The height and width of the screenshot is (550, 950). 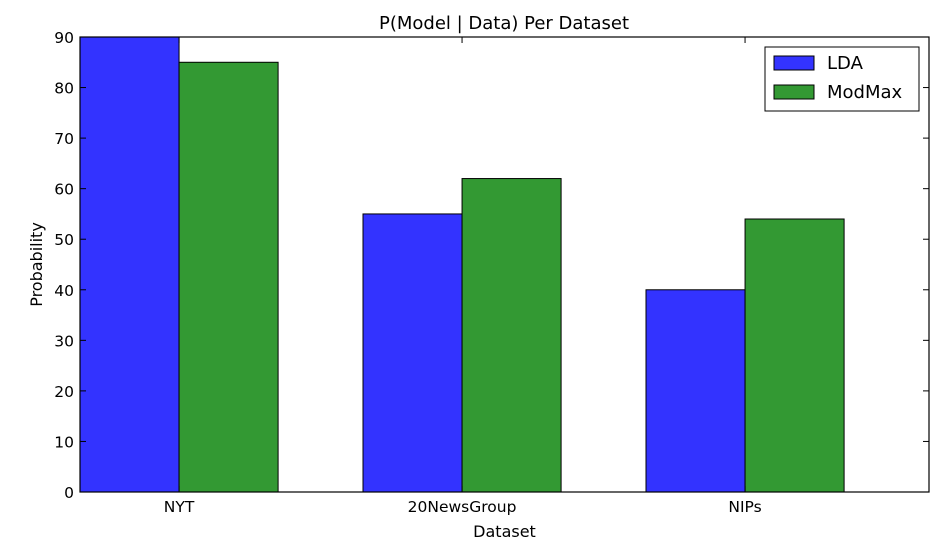 What do you see at coordinates (64, 341) in the screenshot?
I see `y-tick-label: 30` at bounding box center [64, 341].